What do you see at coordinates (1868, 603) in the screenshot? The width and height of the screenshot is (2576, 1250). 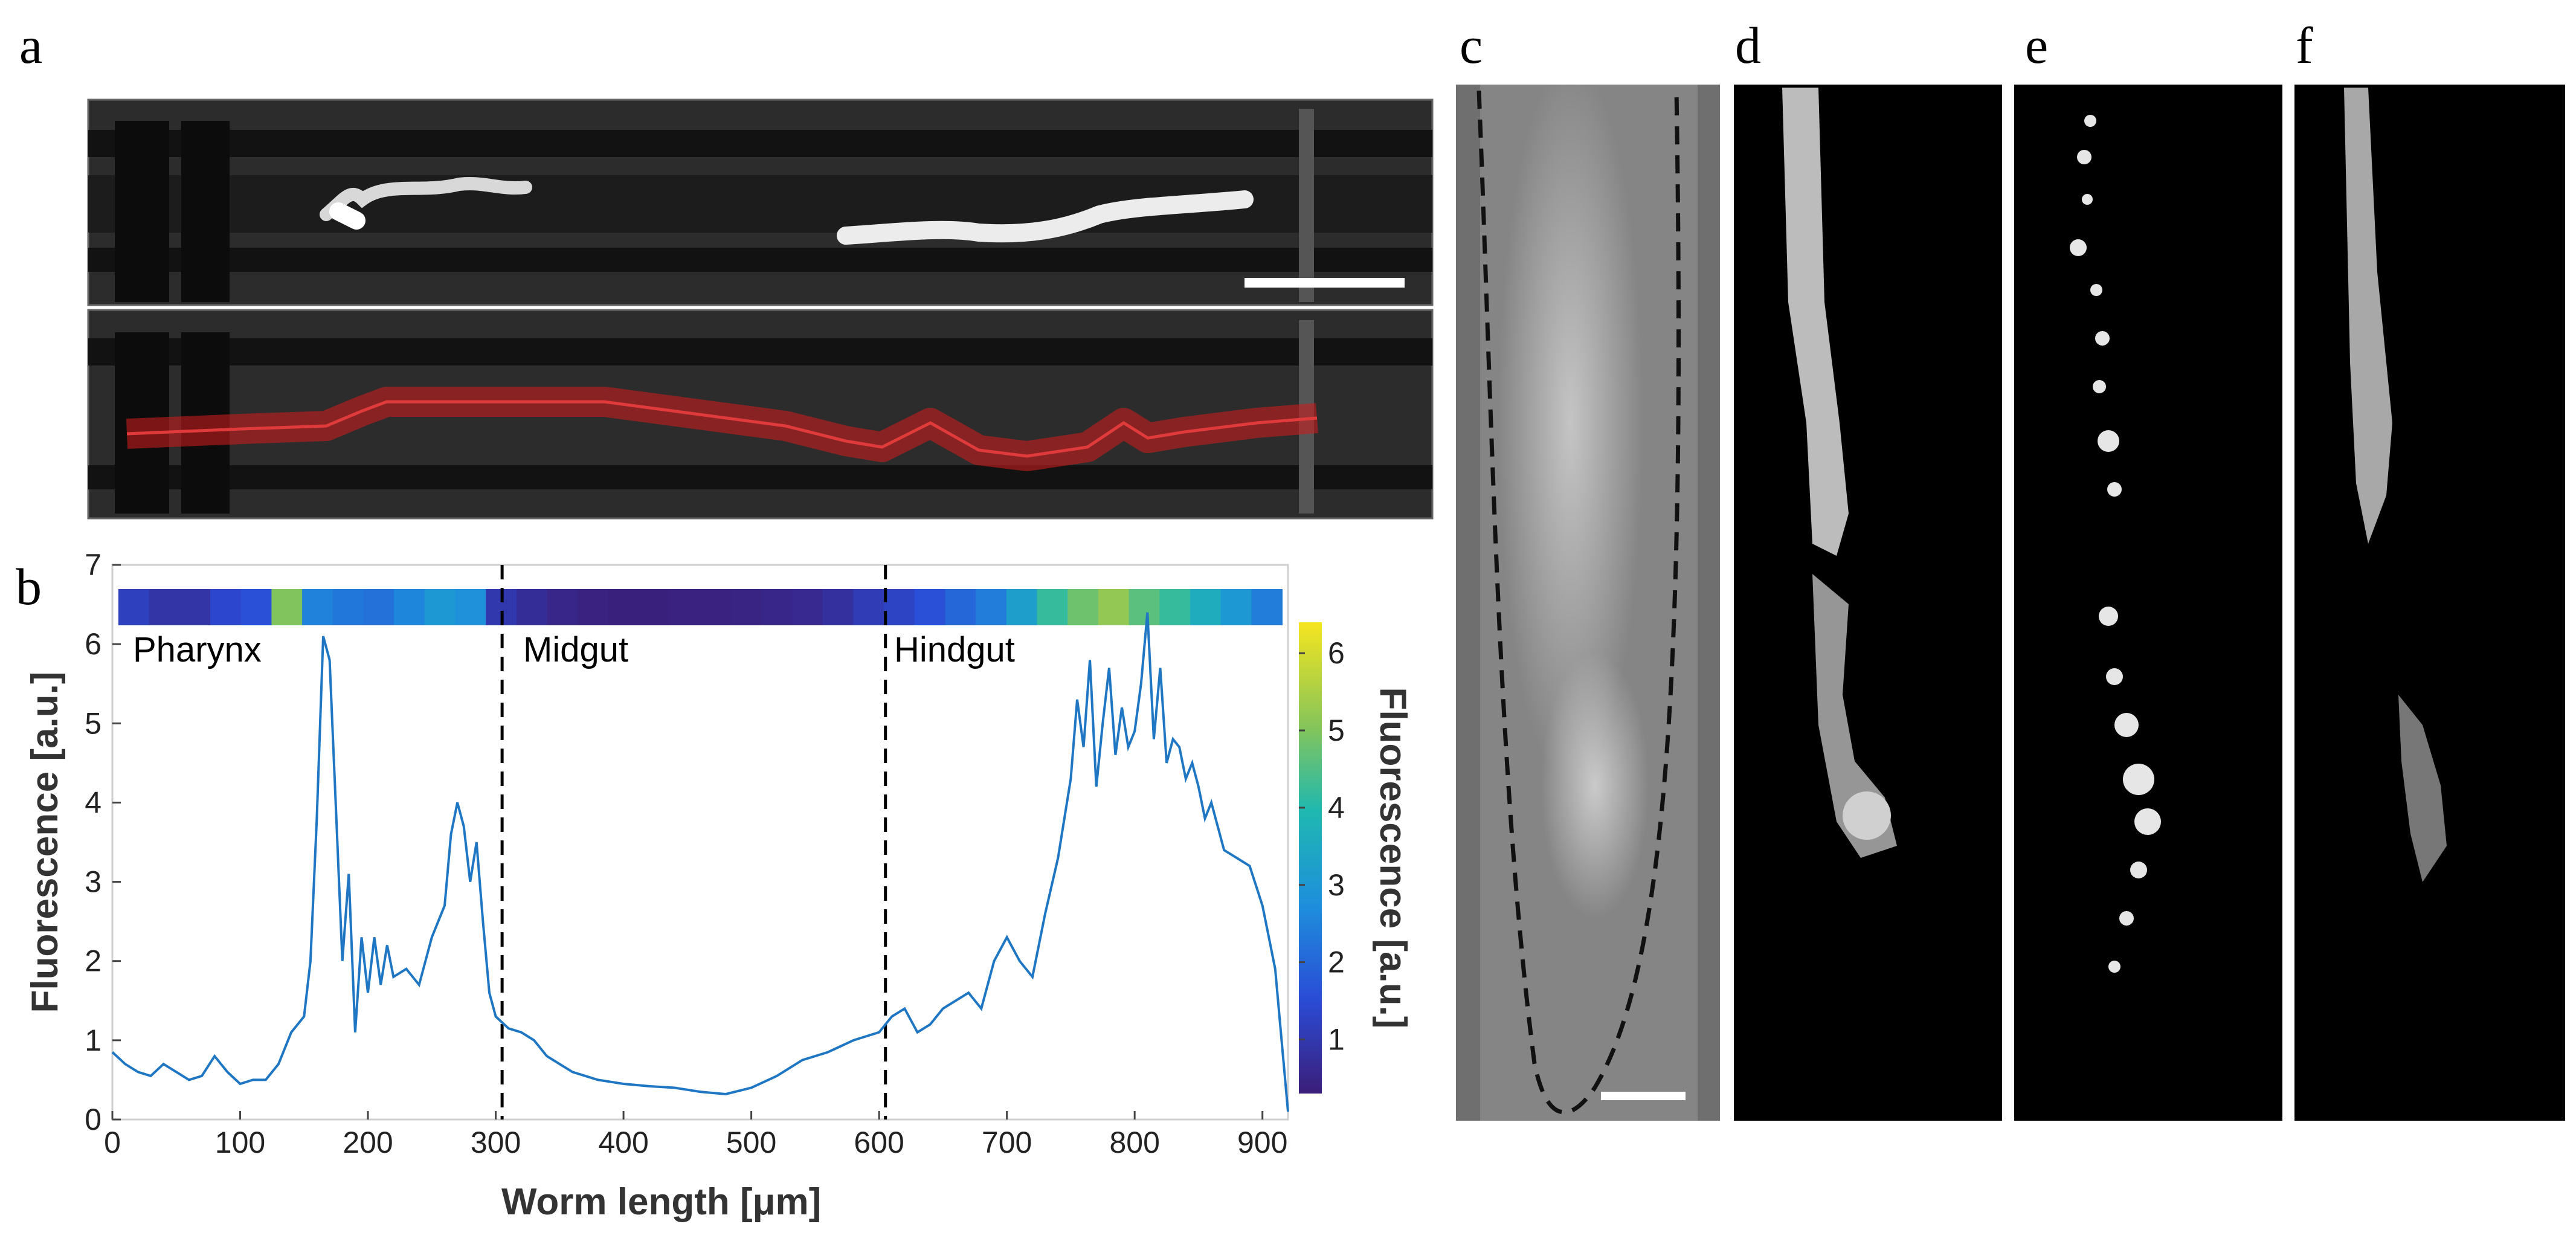 I see `panel-d-image` at bounding box center [1868, 603].